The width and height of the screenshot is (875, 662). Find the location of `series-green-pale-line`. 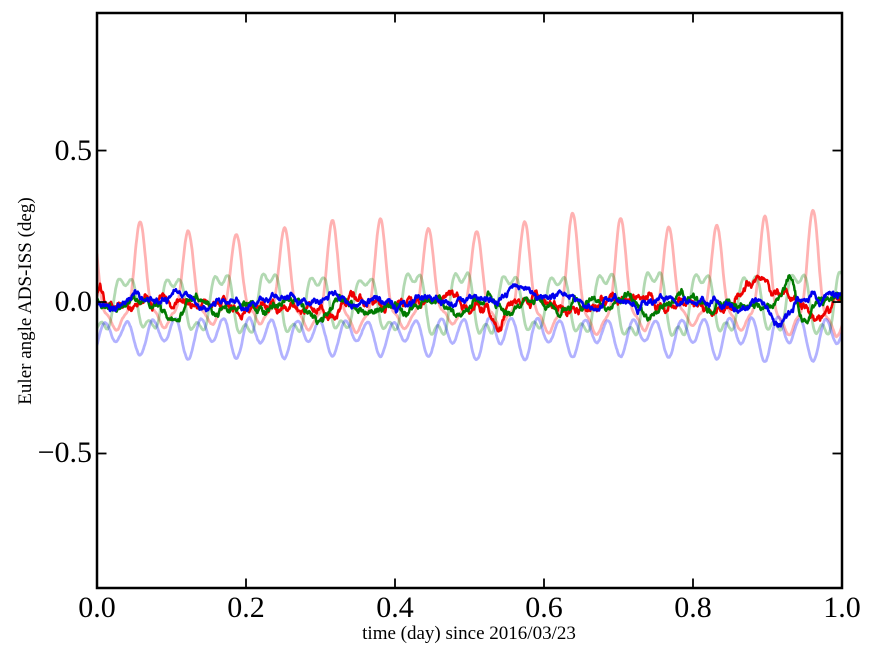

series-green-pale-line is located at coordinates (469, 303).